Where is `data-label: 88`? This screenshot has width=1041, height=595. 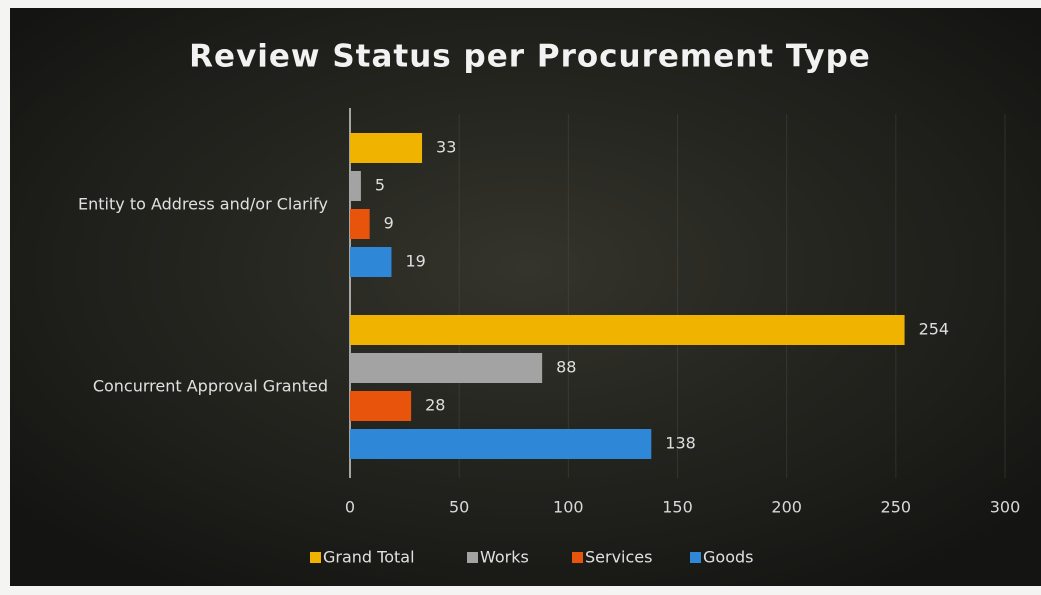
data-label: 88 is located at coordinates (566, 367).